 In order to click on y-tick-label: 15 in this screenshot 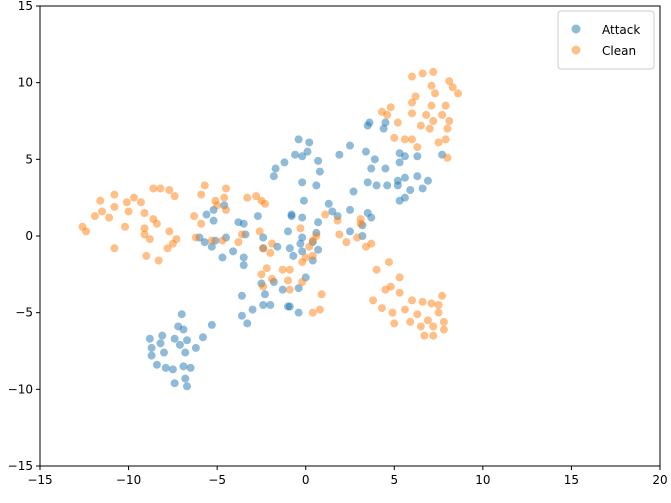, I will do `click(25, 6)`.